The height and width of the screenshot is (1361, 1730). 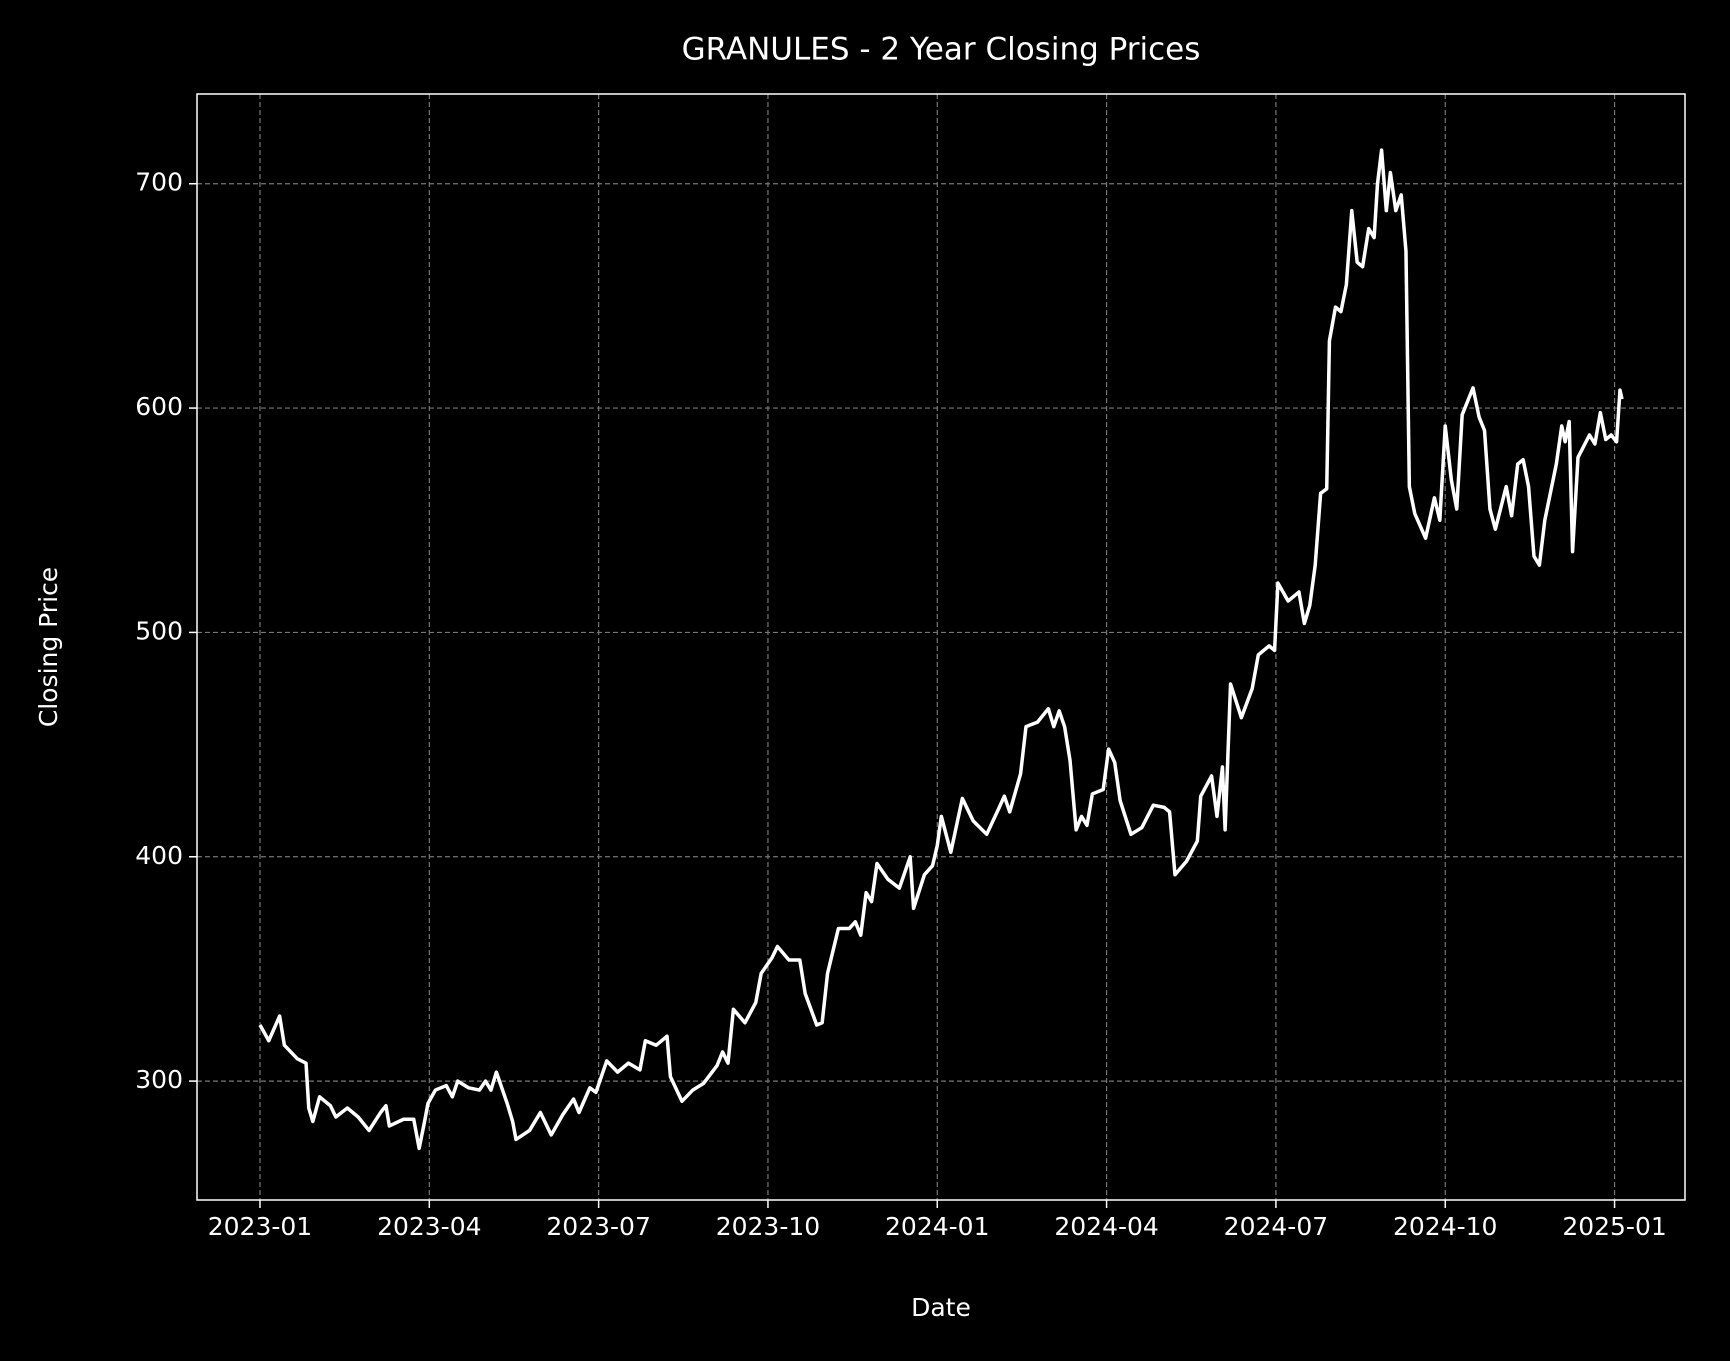 What do you see at coordinates (598, 1226) in the screenshot?
I see `x-tick-label: 2023-07` at bounding box center [598, 1226].